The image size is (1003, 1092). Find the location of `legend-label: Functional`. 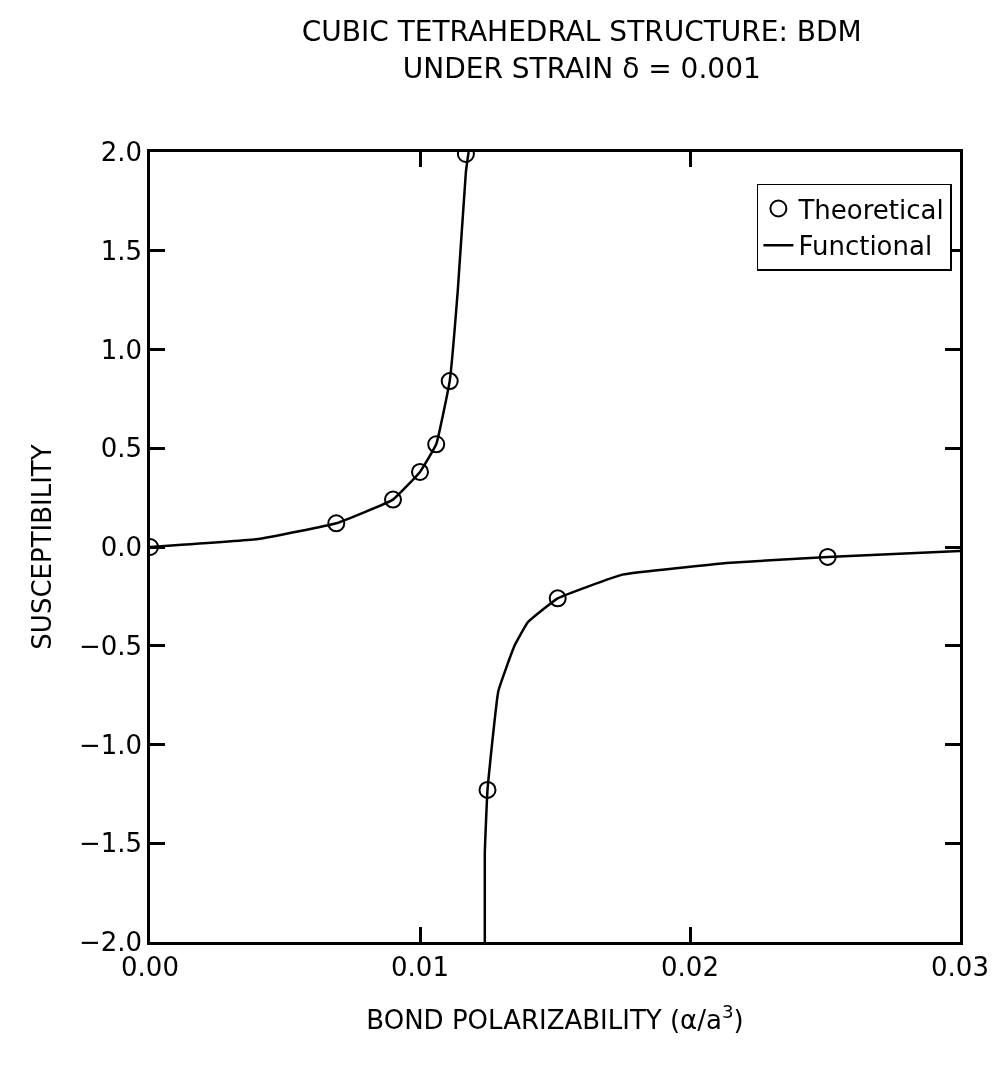

legend-label: Functional is located at coordinates (865, 246).